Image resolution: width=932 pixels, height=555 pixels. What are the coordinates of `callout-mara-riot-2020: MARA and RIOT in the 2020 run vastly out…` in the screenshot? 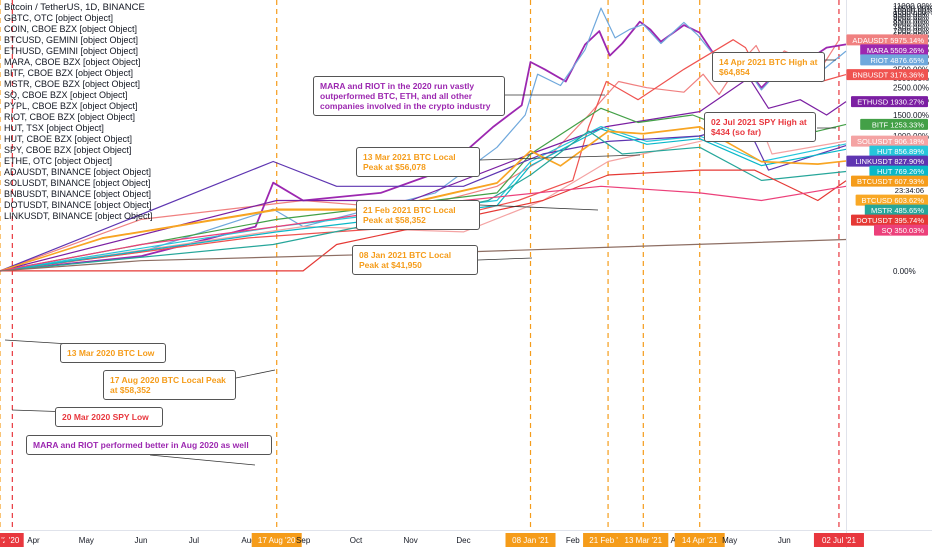 It's located at (409, 96).